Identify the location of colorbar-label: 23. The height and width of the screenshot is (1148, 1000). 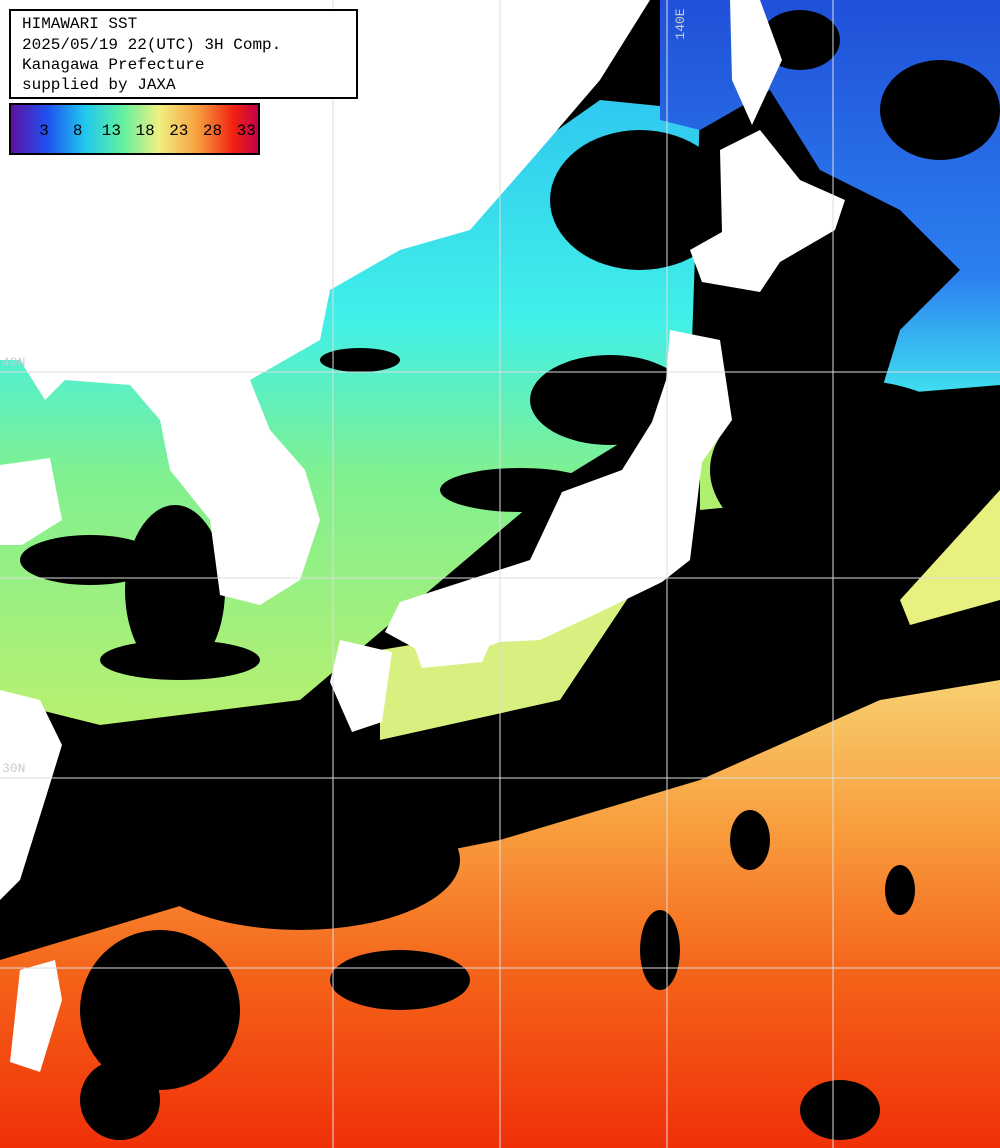
(178, 131).